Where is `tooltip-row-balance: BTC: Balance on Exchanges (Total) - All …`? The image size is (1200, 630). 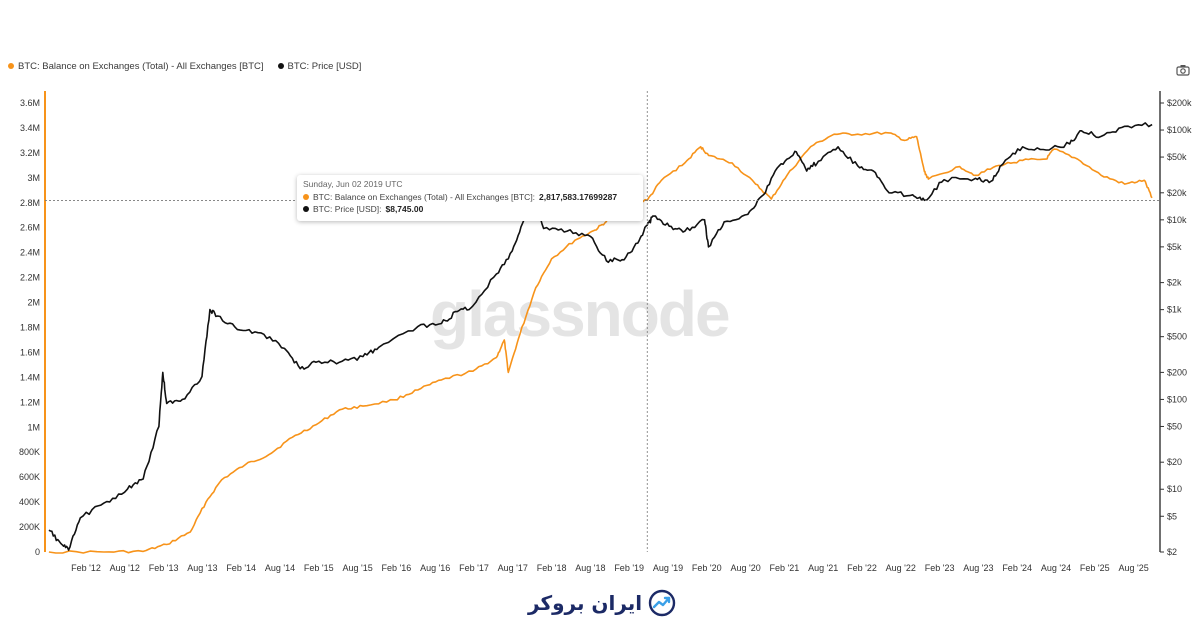
tooltip-row-balance: BTC: Balance on Exchanges (Total) - All … is located at coordinates (470, 197).